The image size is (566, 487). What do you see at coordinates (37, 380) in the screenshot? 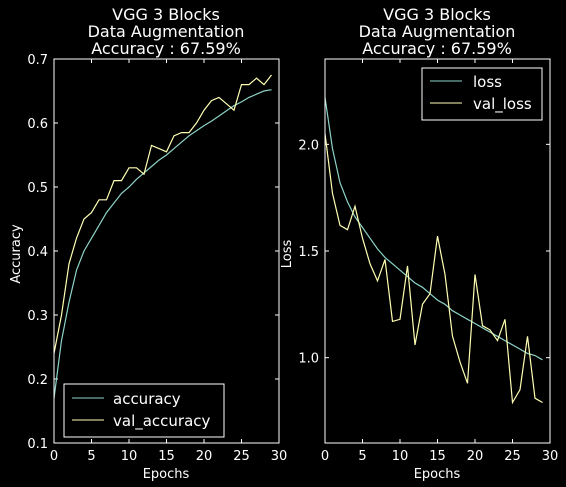
I see `y-tick-label: 0.2` at bounding box center [37, 380].